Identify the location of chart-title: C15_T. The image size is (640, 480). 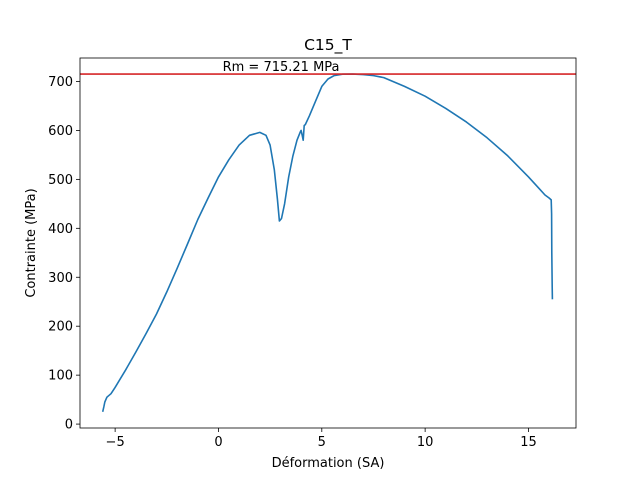
(328, 45).